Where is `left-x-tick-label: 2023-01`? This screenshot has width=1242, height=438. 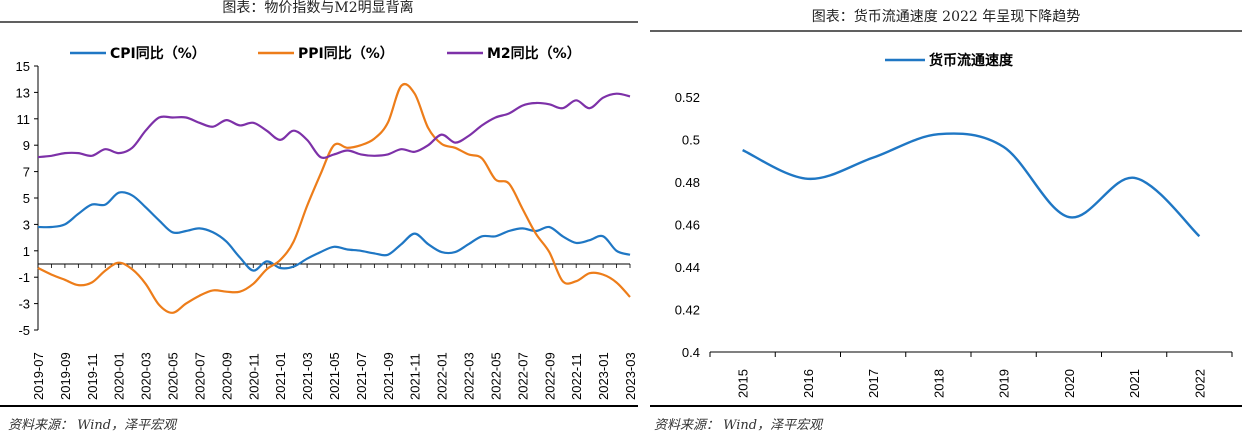
left-x-tick-label: 2023-01 is located at coordinates (603, 376).